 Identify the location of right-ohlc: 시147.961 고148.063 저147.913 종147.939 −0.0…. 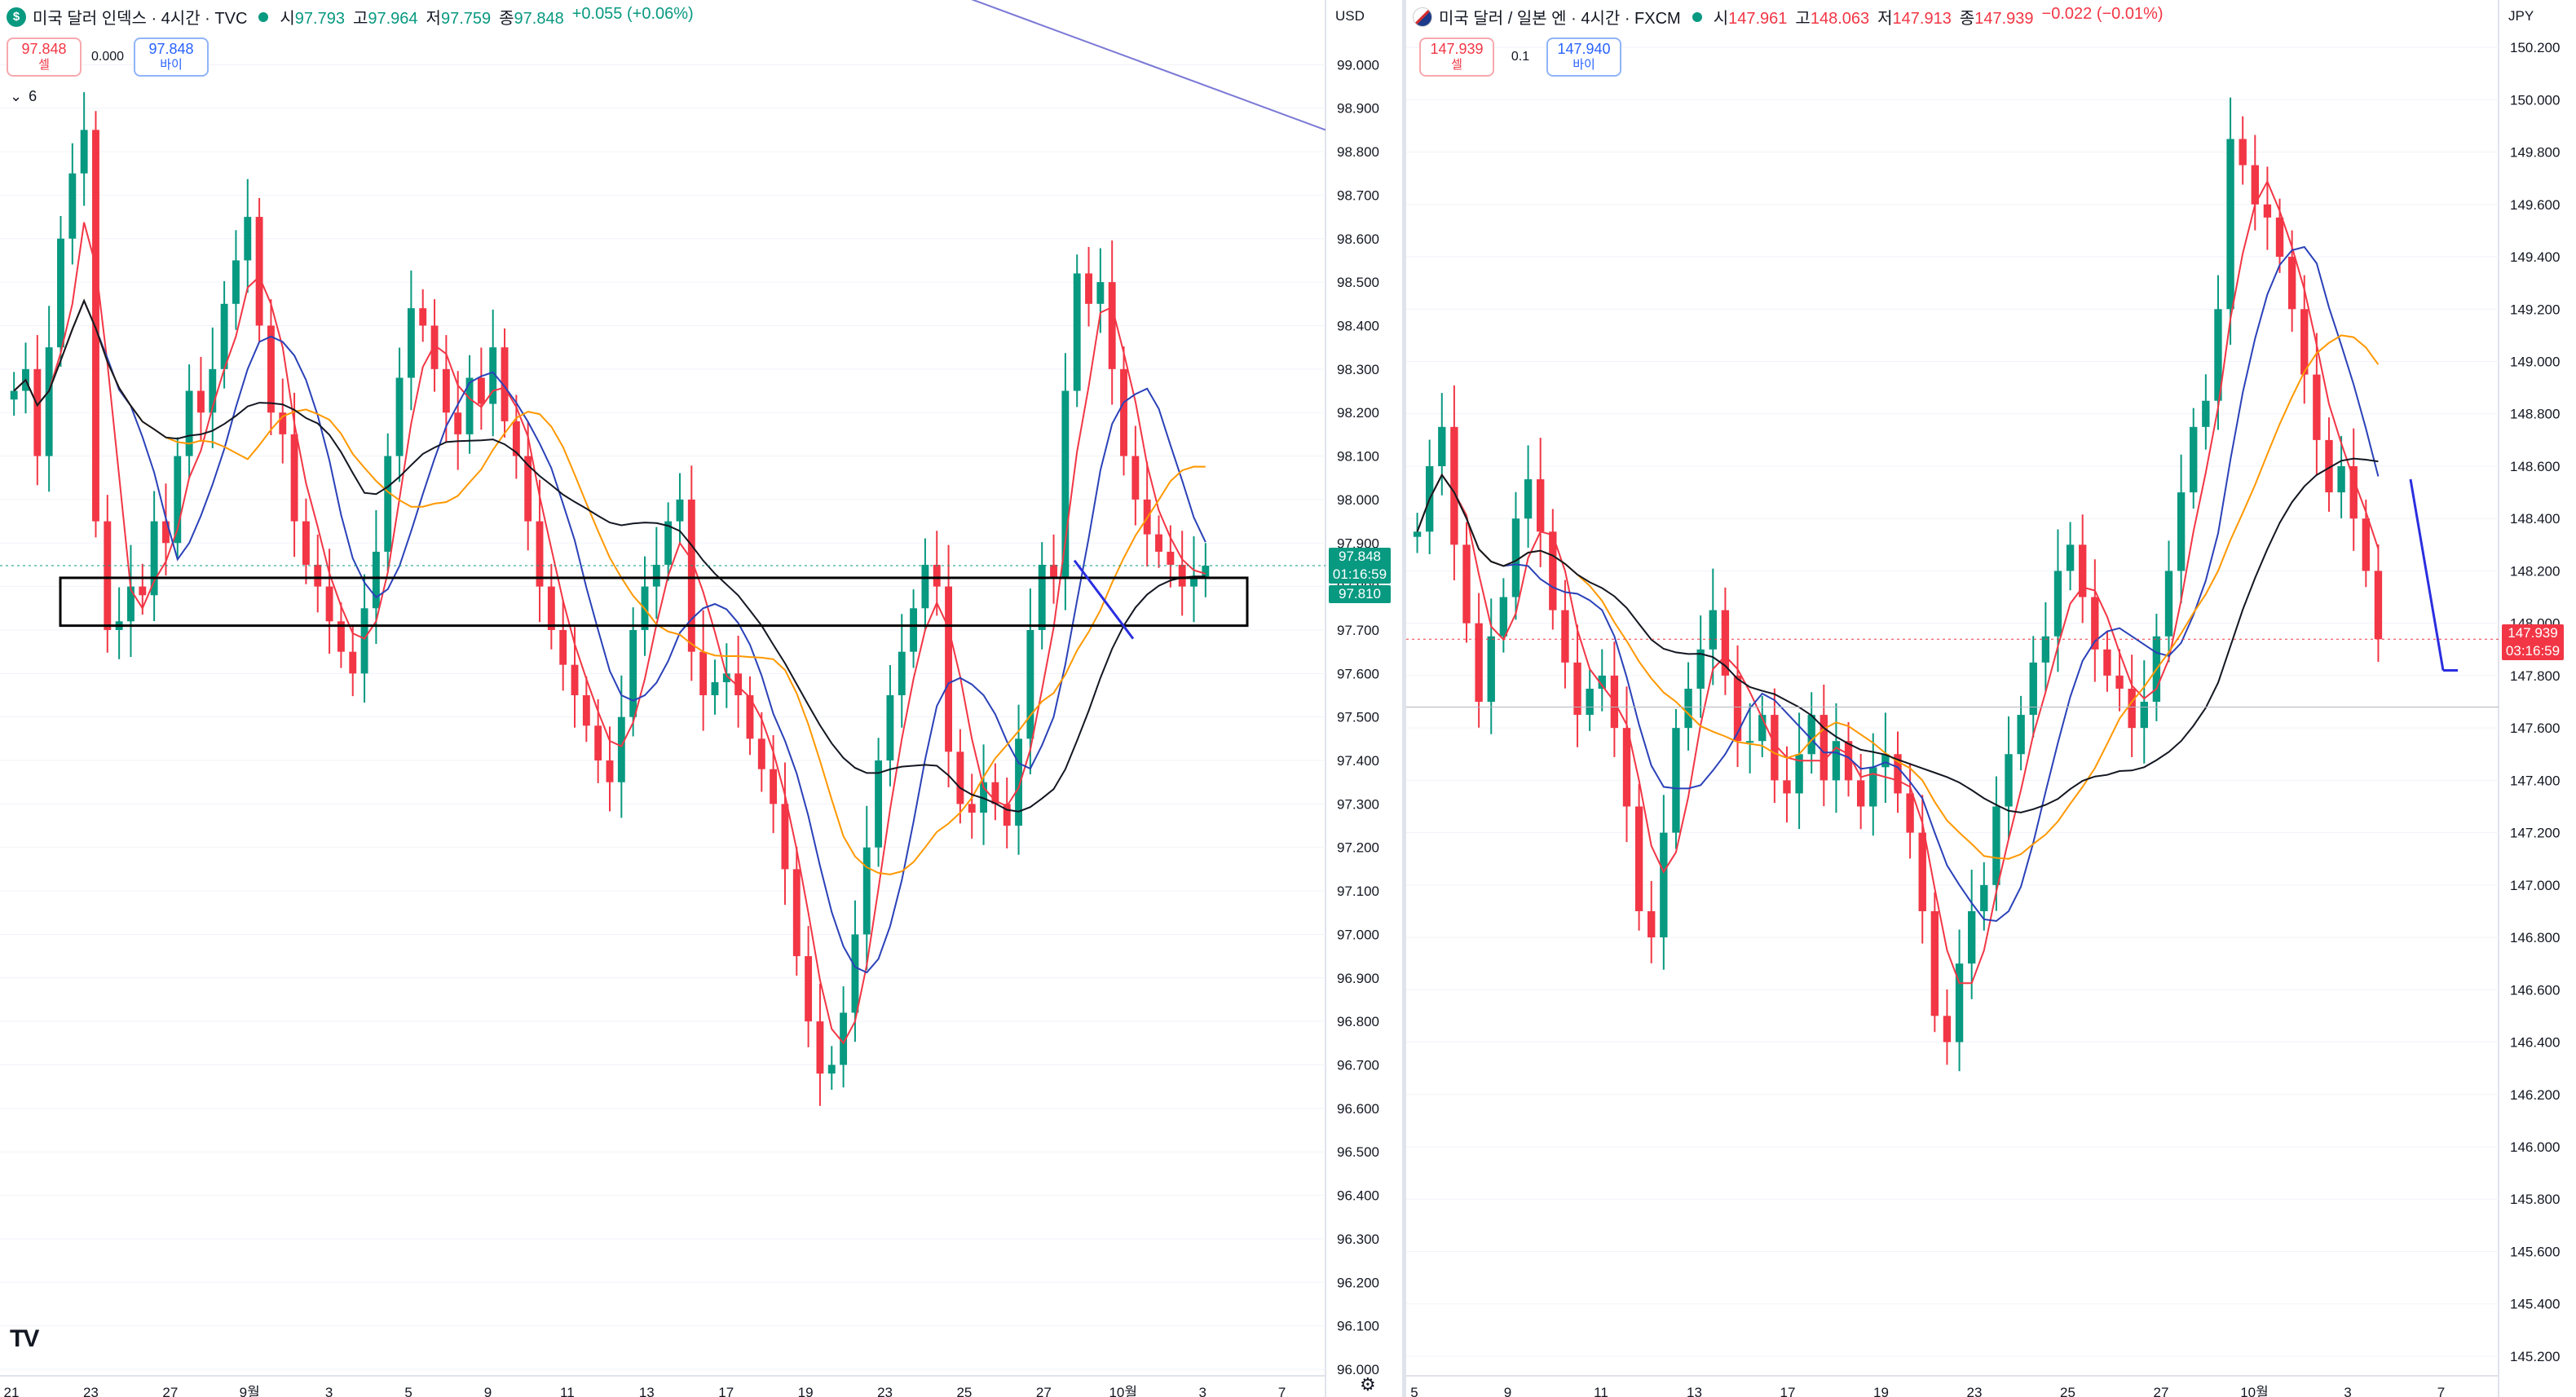
(1939, 17).